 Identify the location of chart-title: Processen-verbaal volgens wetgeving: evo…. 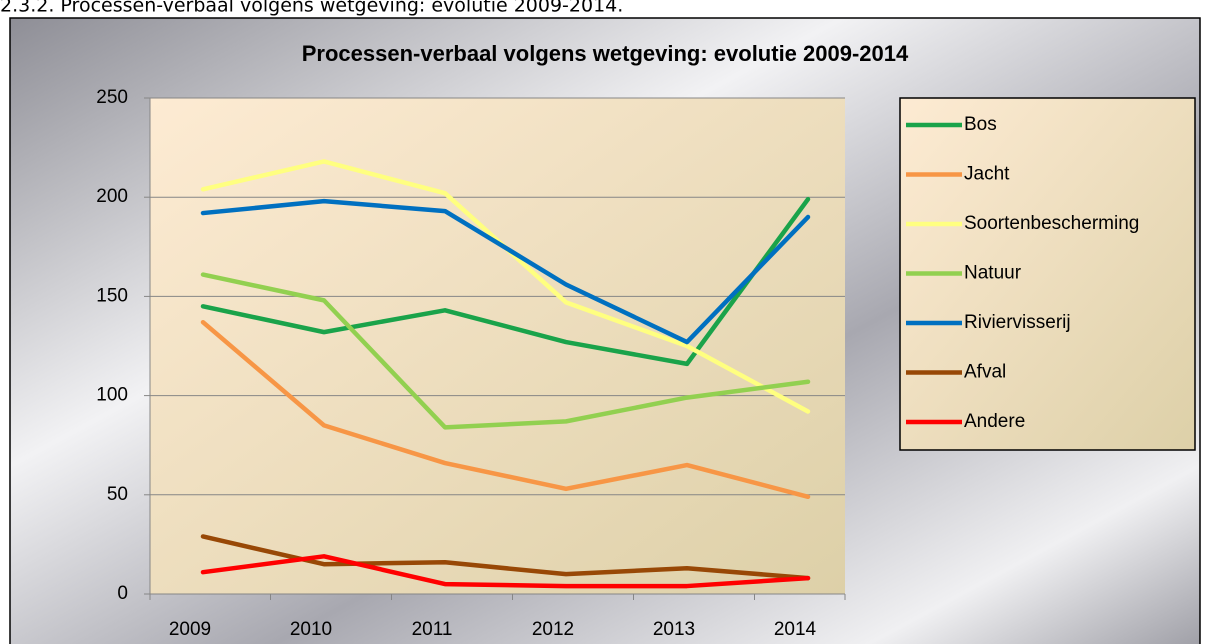
(605, 53).